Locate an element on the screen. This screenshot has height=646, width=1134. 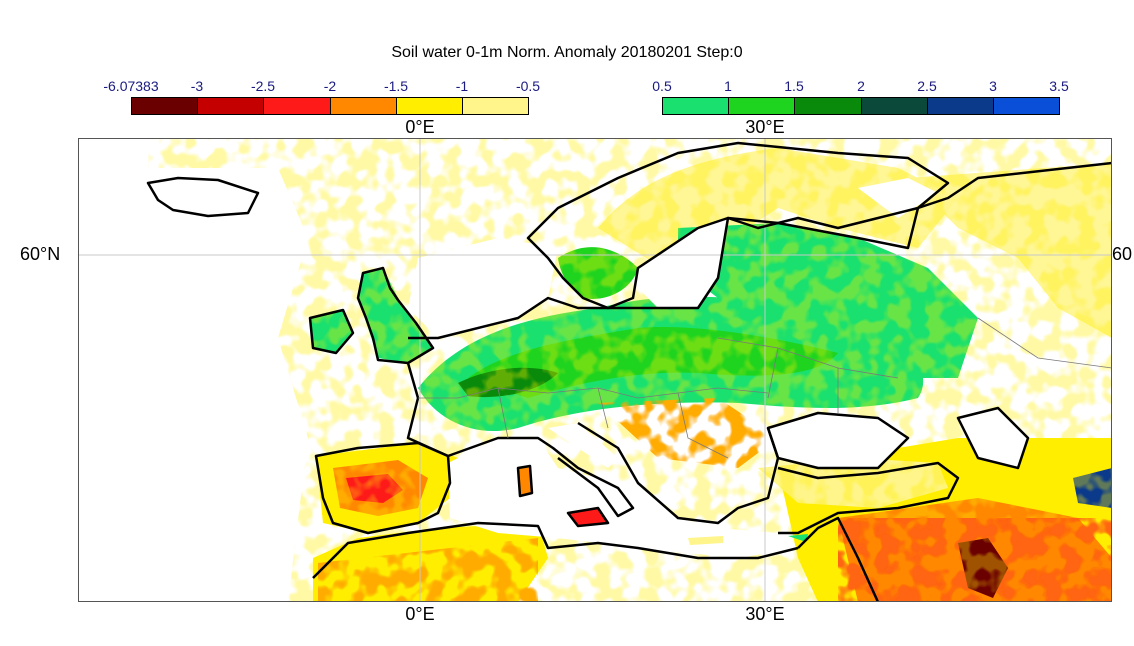
sea-north is located at coordinates (483, 288).